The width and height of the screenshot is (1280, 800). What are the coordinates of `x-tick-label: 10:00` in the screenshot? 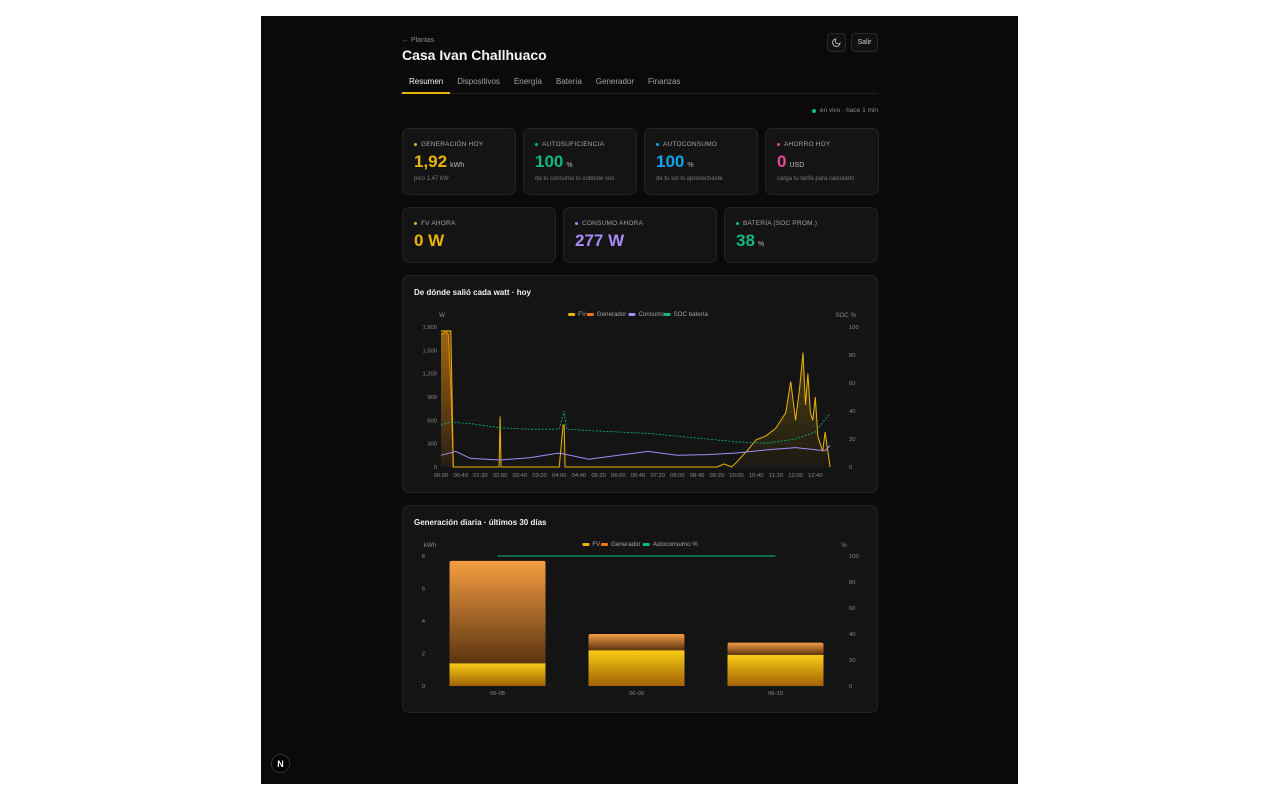 It's located at (736, 476).